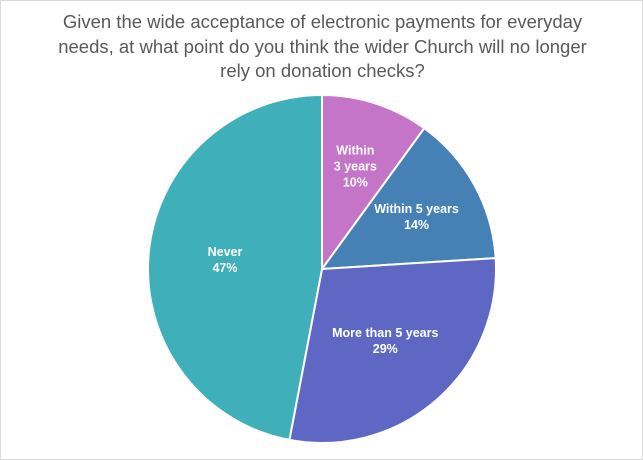 This screenshot has height=460, width=643. I want to click on slice-value-label: 14%, so click(416, 225).